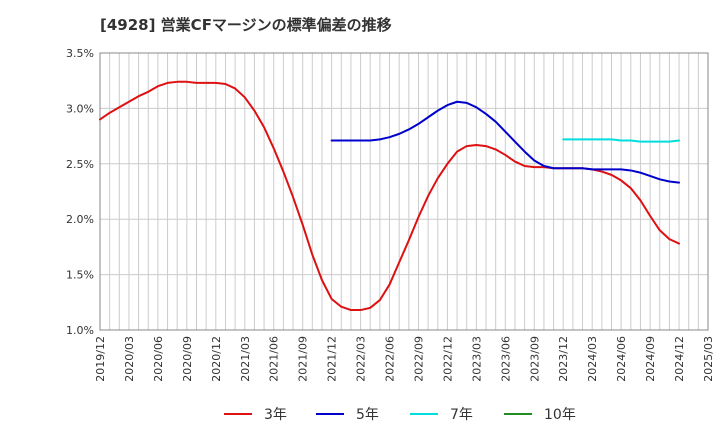  I want to click on x-tick-label: 2023/06, so click(505, 359).